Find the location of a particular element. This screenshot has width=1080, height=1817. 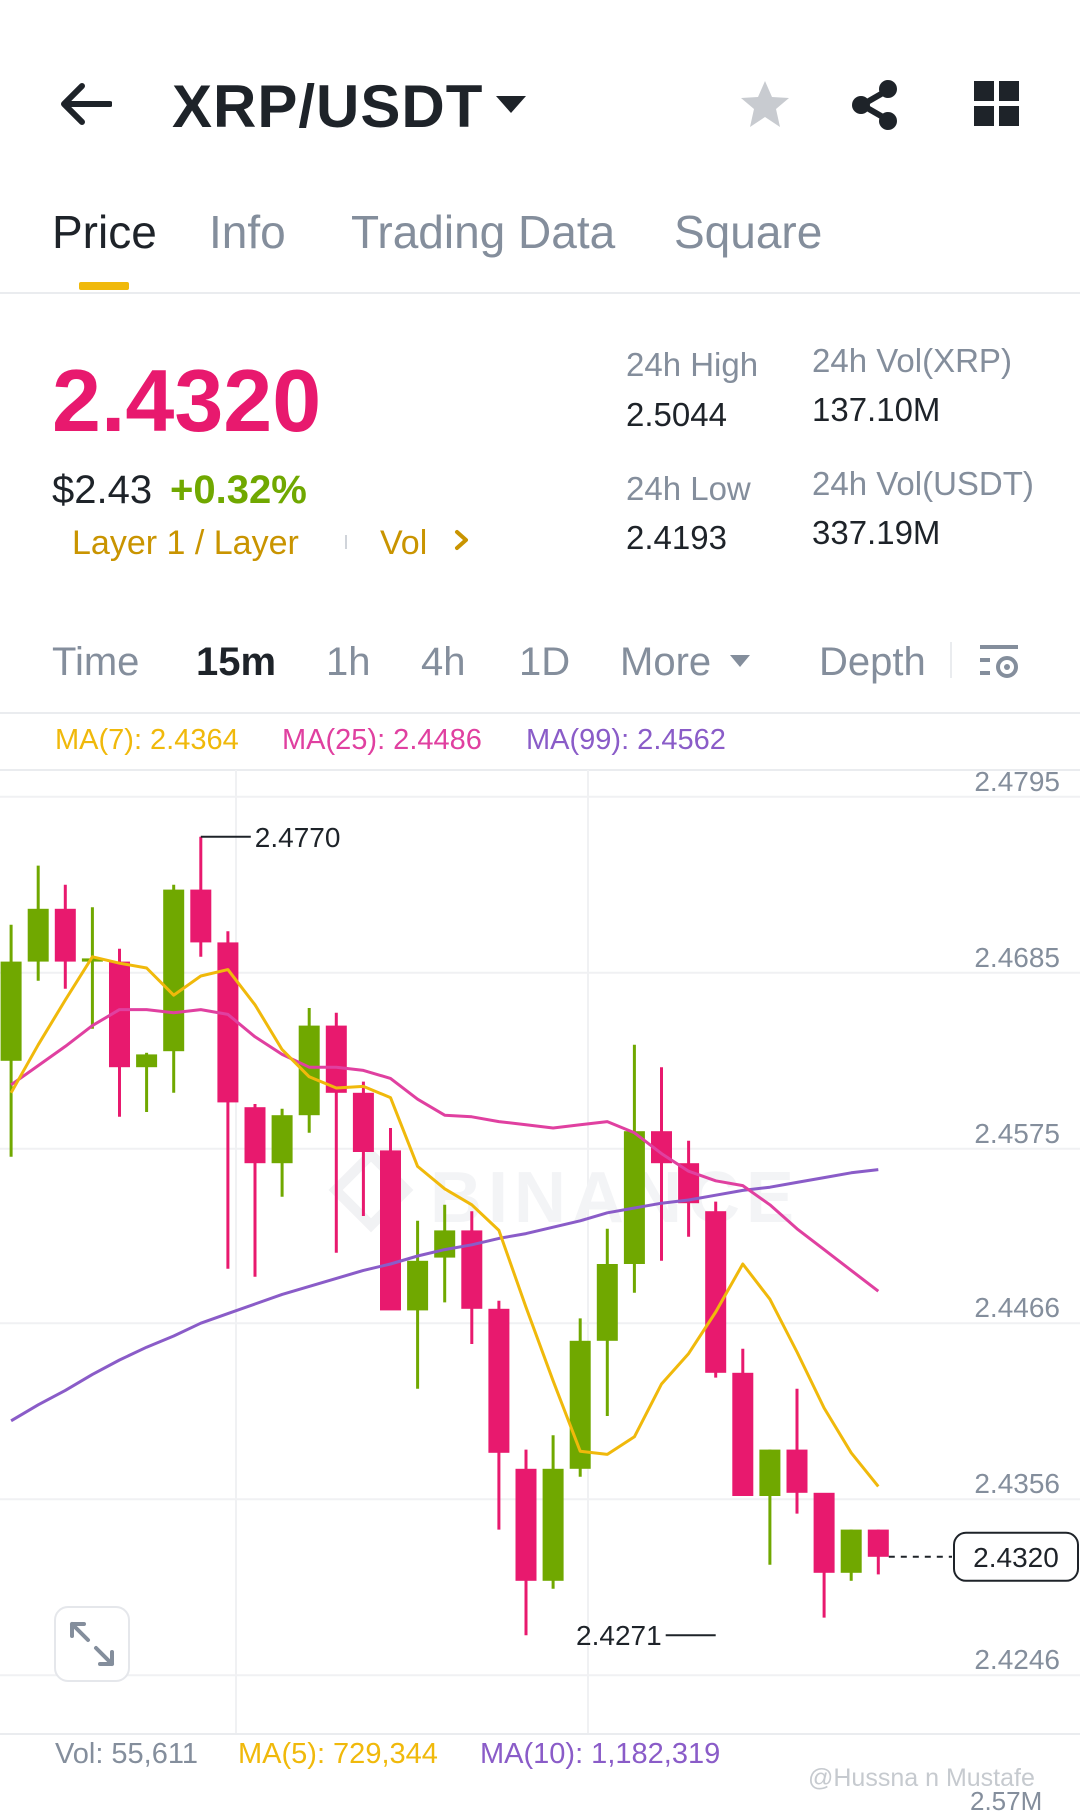

tab-price: Price is located at coordinates (104, 232).